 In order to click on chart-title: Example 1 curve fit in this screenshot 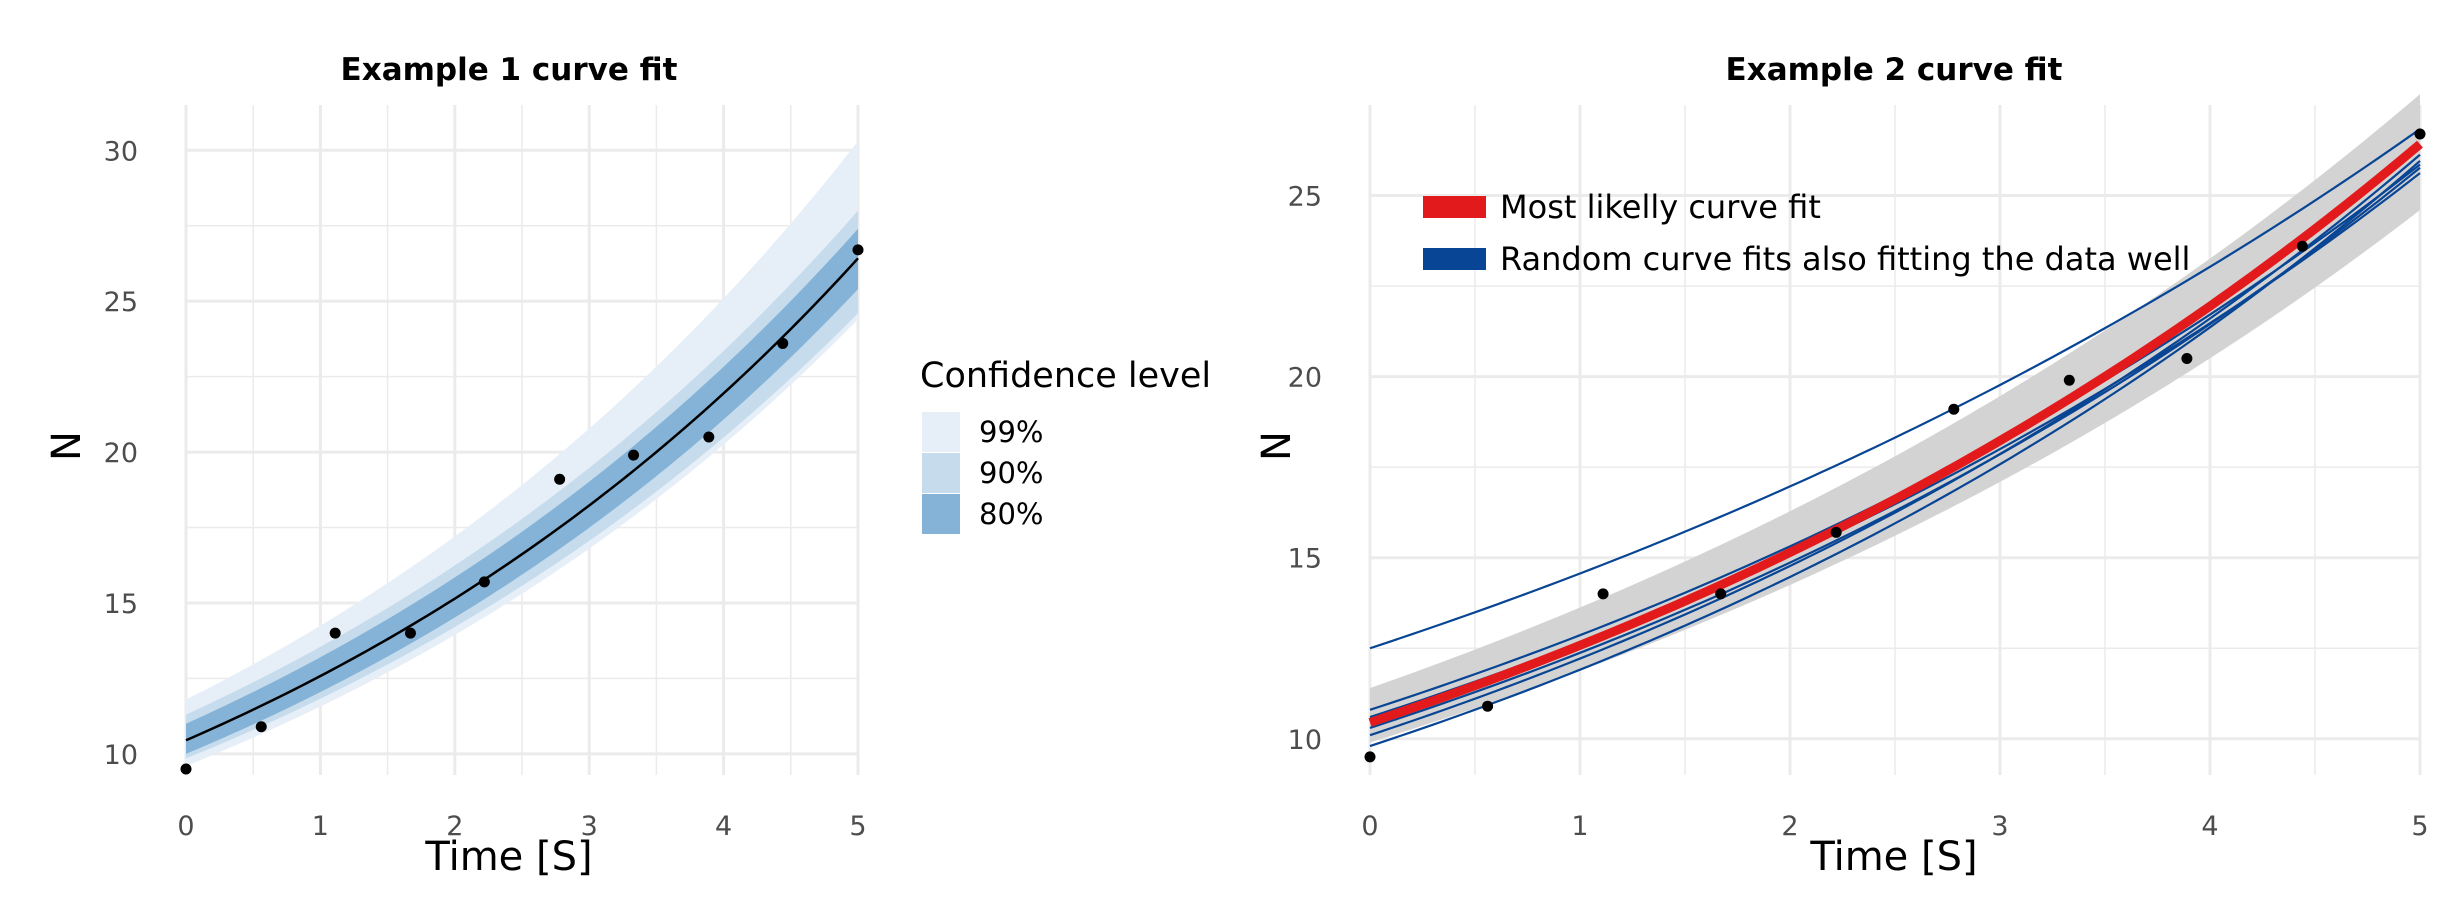, I will do `click(509, 70)`.